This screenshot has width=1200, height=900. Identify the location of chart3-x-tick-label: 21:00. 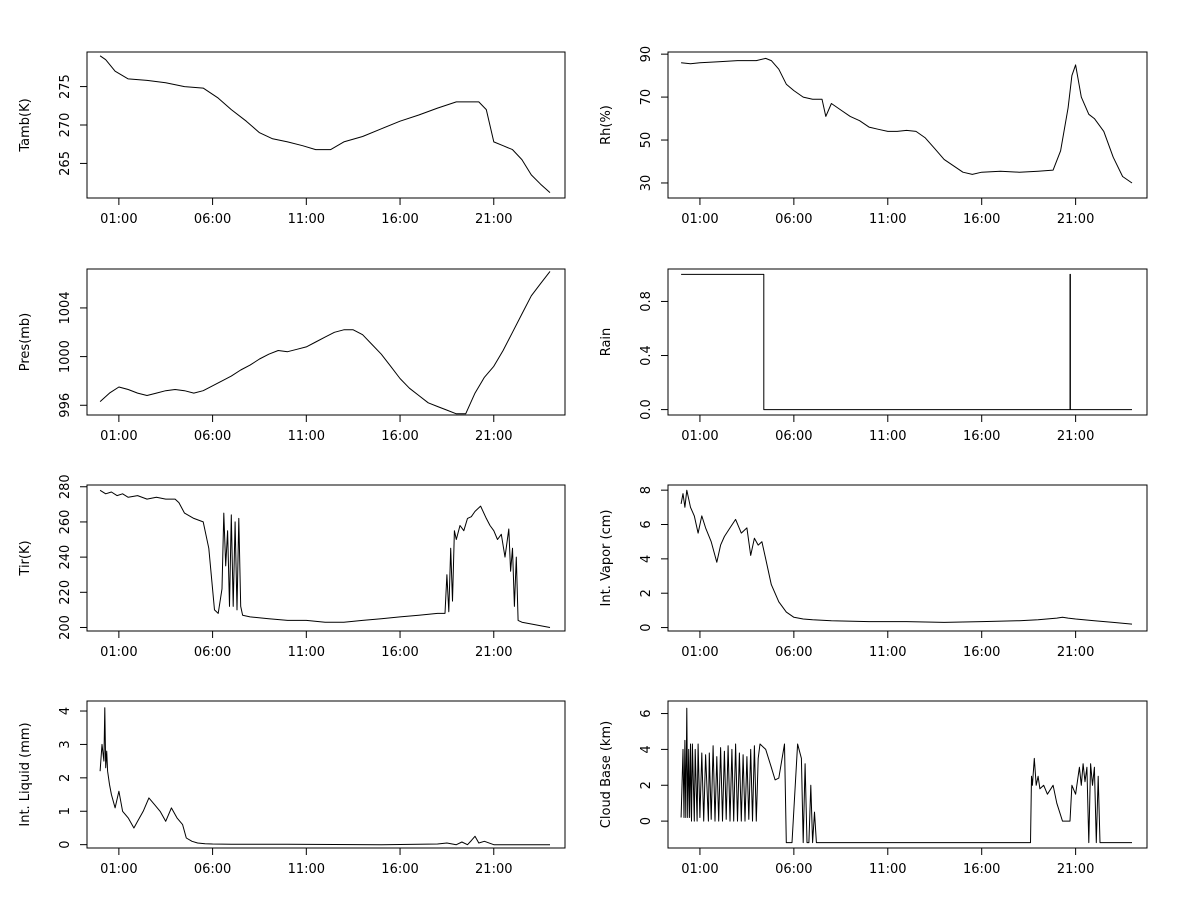
(493, 436).